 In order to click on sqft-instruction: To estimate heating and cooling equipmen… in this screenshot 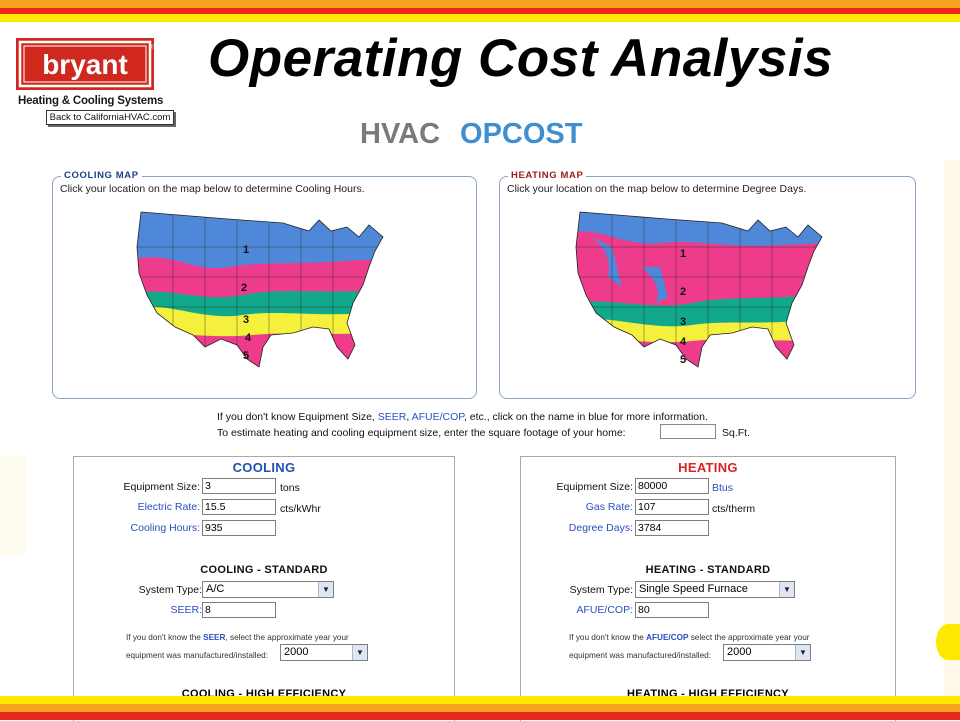, I will do `click(421, 433)`.